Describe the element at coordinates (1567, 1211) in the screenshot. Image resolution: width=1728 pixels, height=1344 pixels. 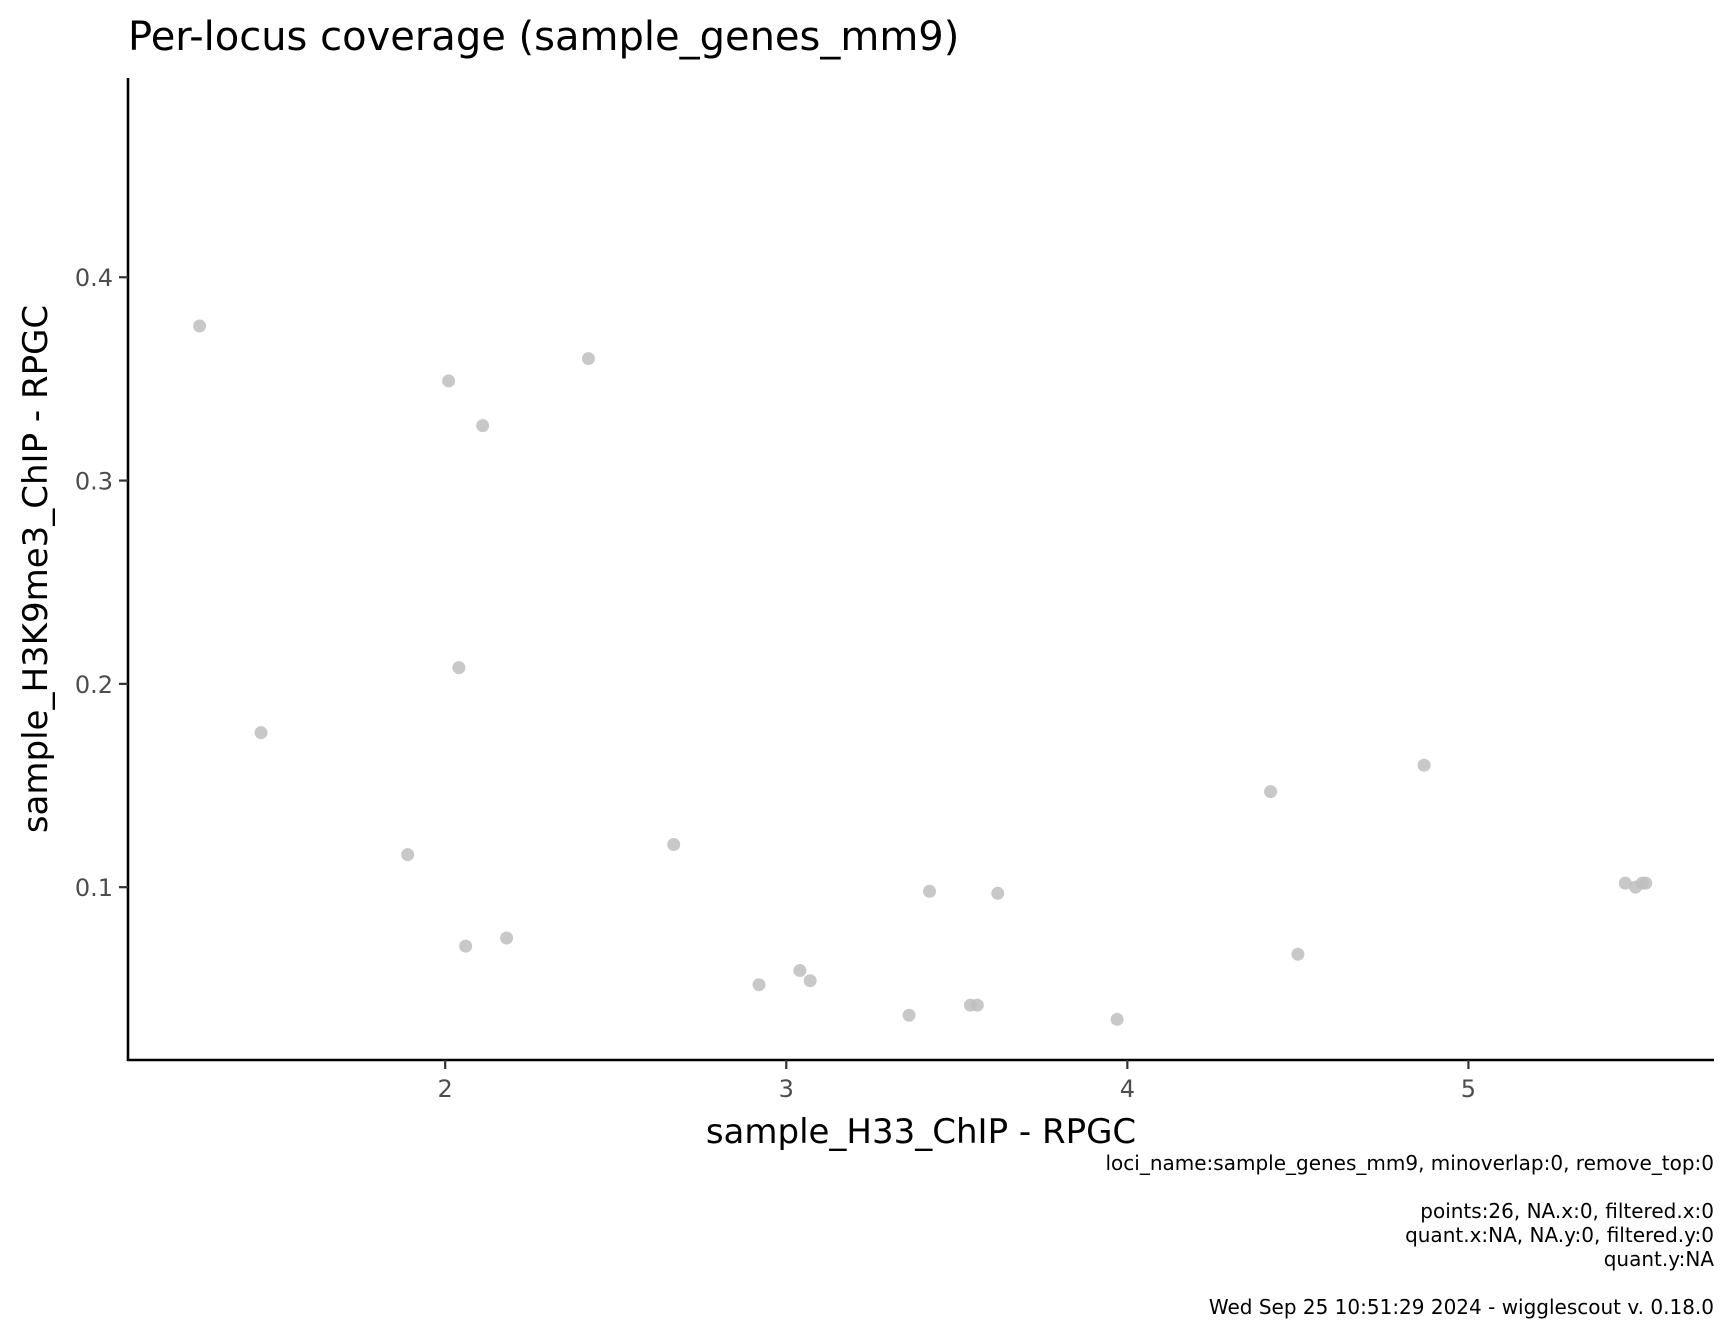
I see `caption-line-3: points:26, NA.x:0, filtered.x:0` at that location.